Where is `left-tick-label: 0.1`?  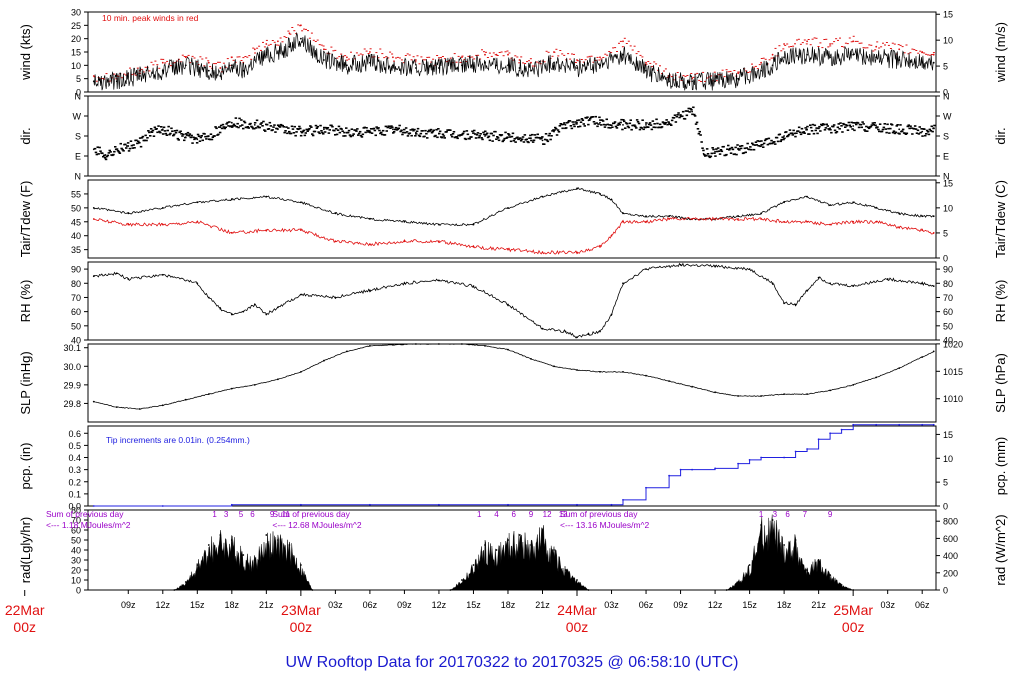
left-tick-label: 0.1 is located at coordinates (74, 494).